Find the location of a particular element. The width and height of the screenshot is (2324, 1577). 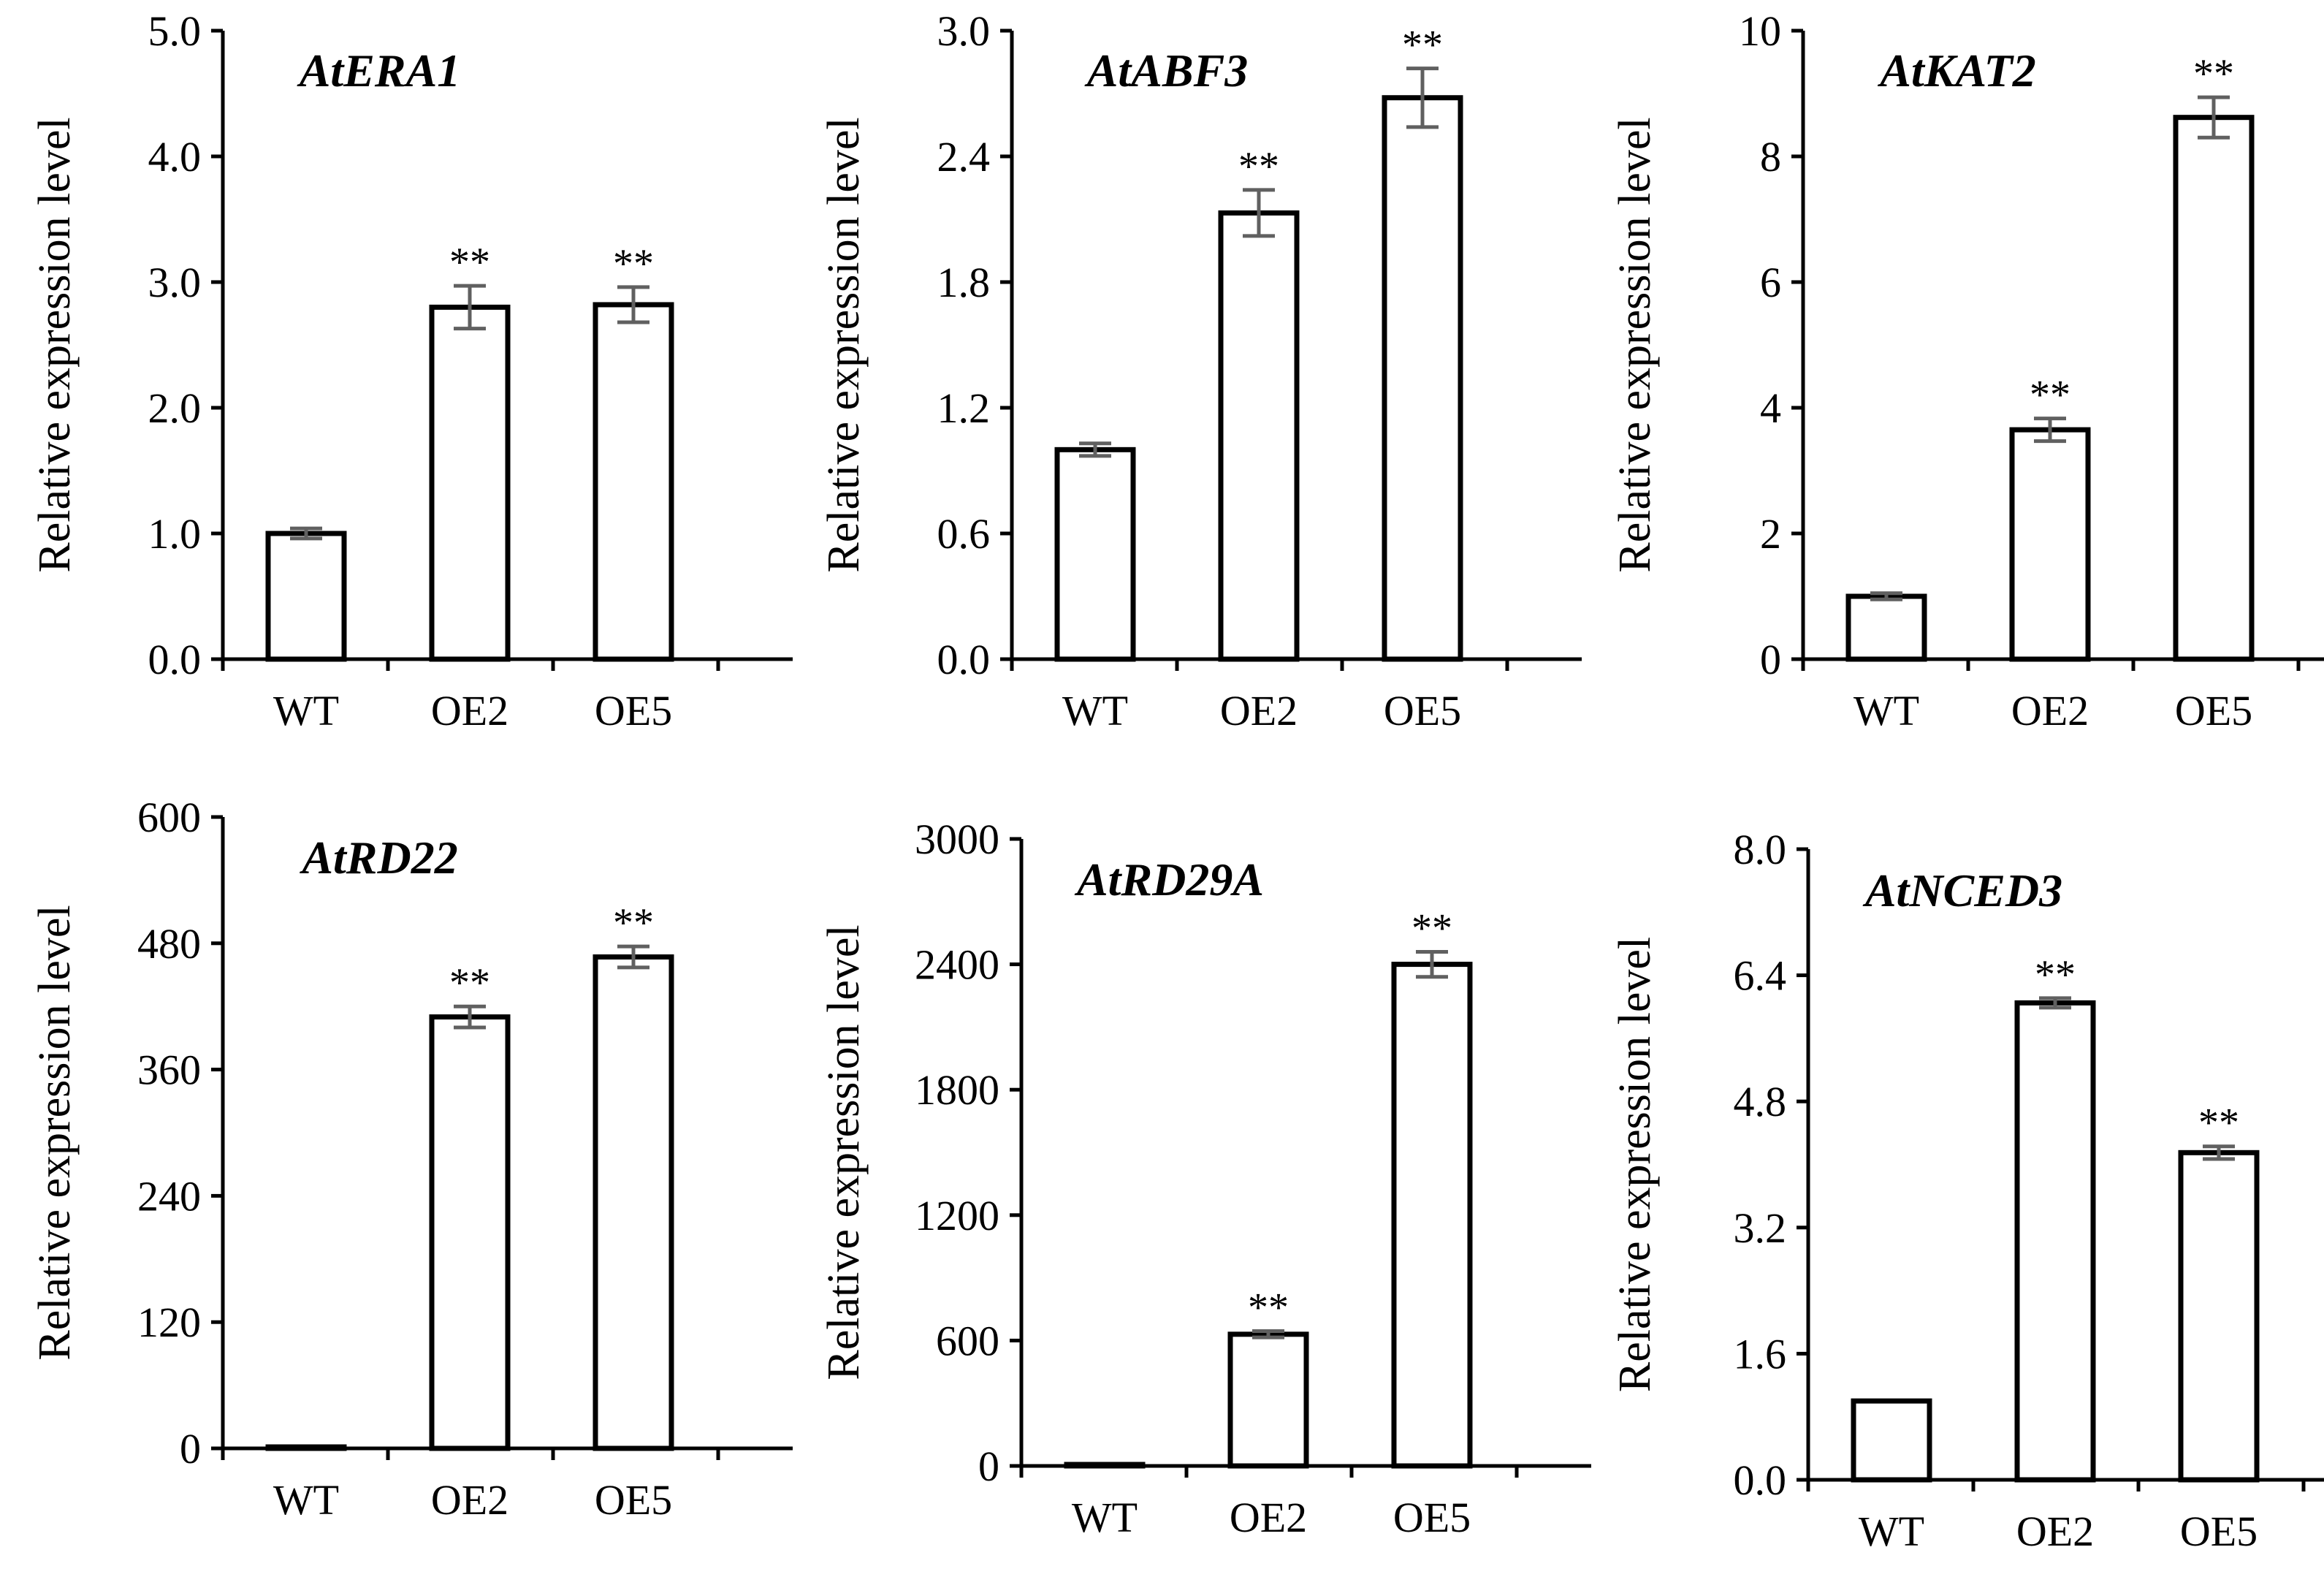

y-tick-label-5-2: 3.2 is located at coordinates (1761, 1228).